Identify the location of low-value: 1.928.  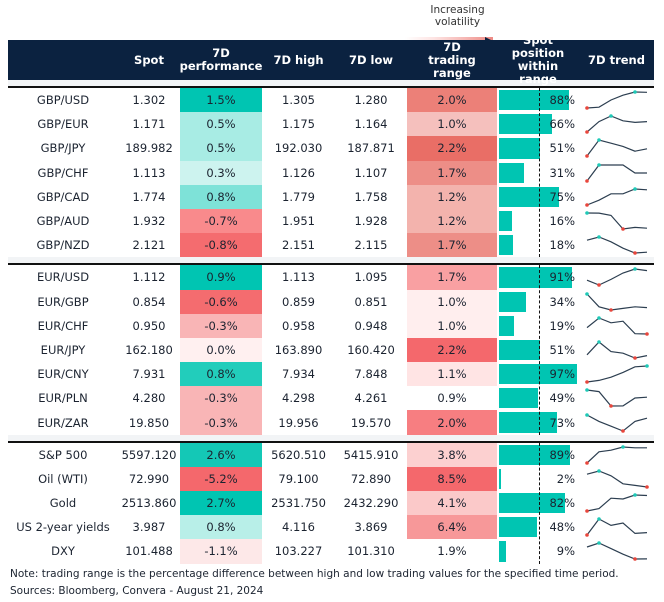
(371, 221).